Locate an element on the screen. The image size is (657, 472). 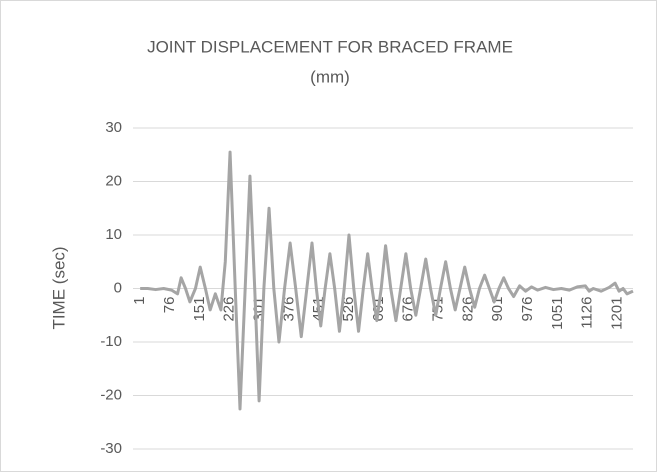
y-tick-label: -20 is located at coordinates (111, 394).